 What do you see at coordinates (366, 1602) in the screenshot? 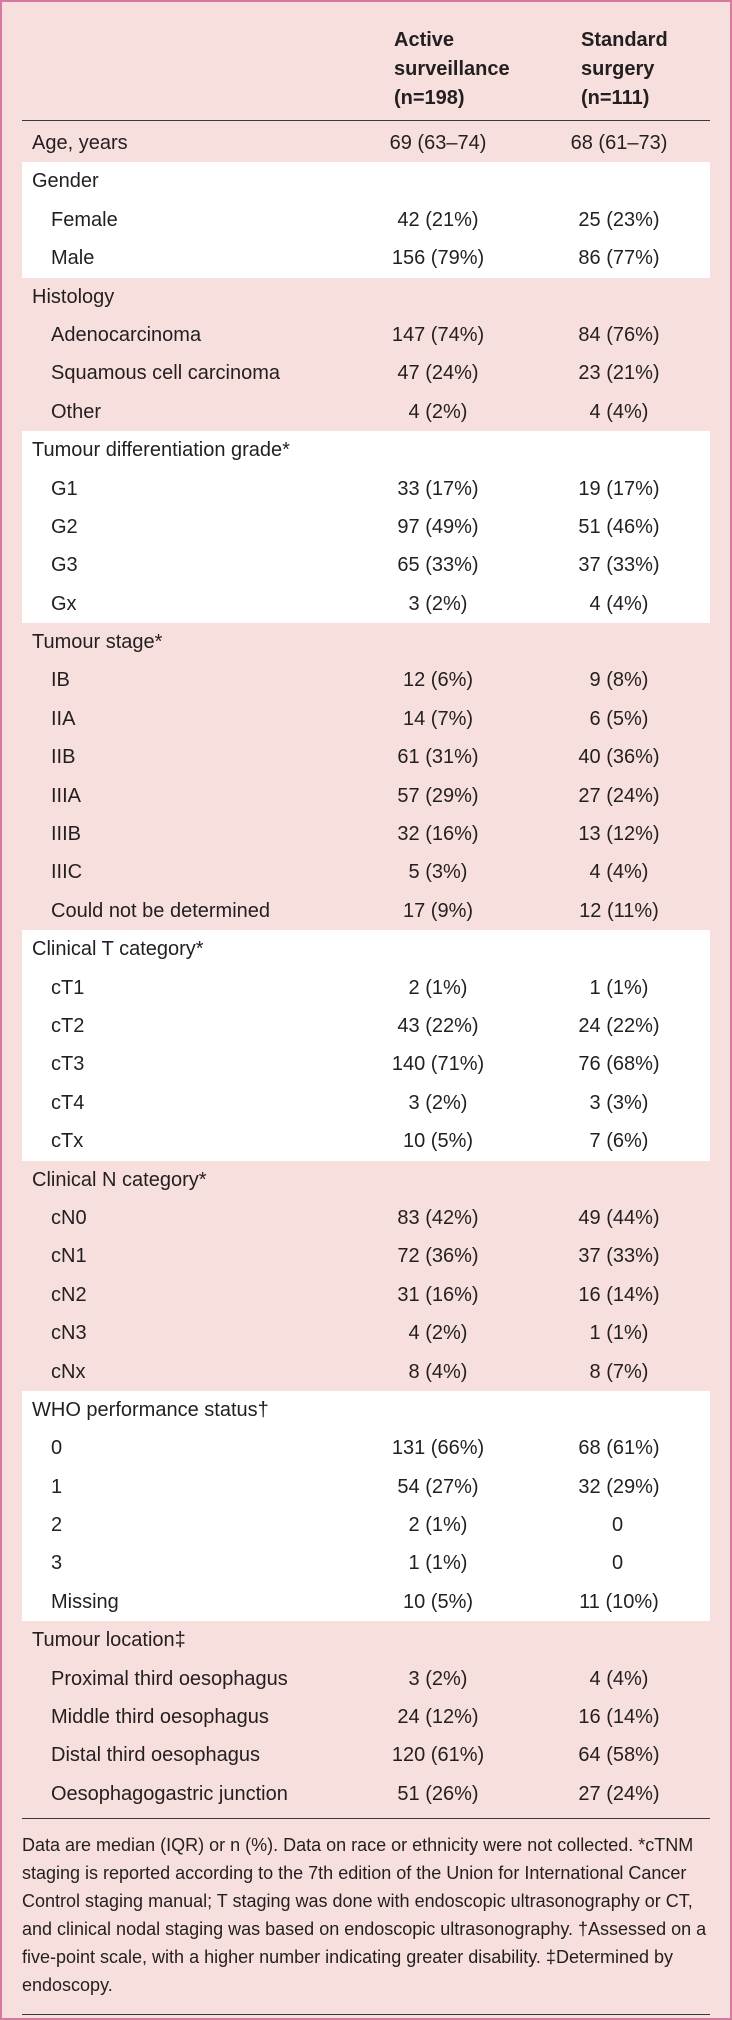
I see `table-row: Missing 10 (5%) 11 (10%)` at bounding box center [366, 1602].